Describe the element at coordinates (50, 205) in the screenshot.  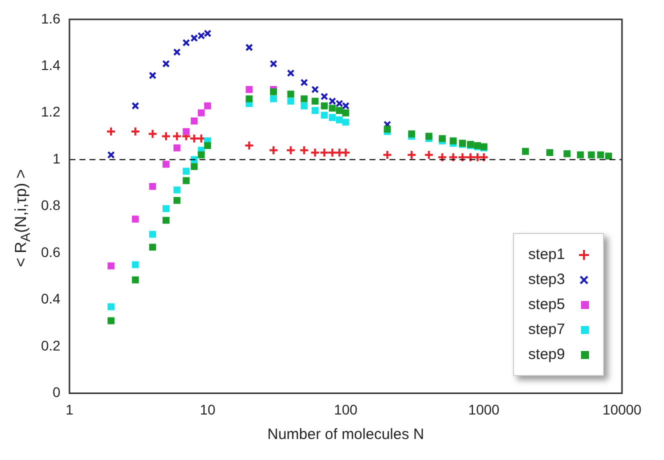
I see `y-tick-label: 0.8` at that location.